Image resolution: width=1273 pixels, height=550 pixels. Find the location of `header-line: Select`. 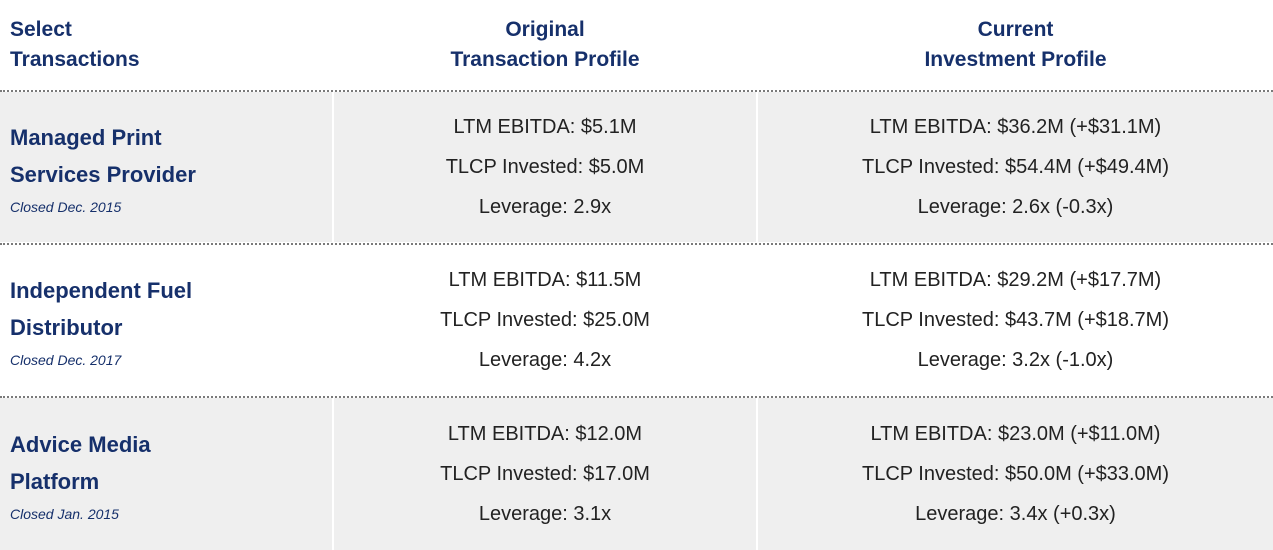

header-line: Select is located at coordinates (41, 29).